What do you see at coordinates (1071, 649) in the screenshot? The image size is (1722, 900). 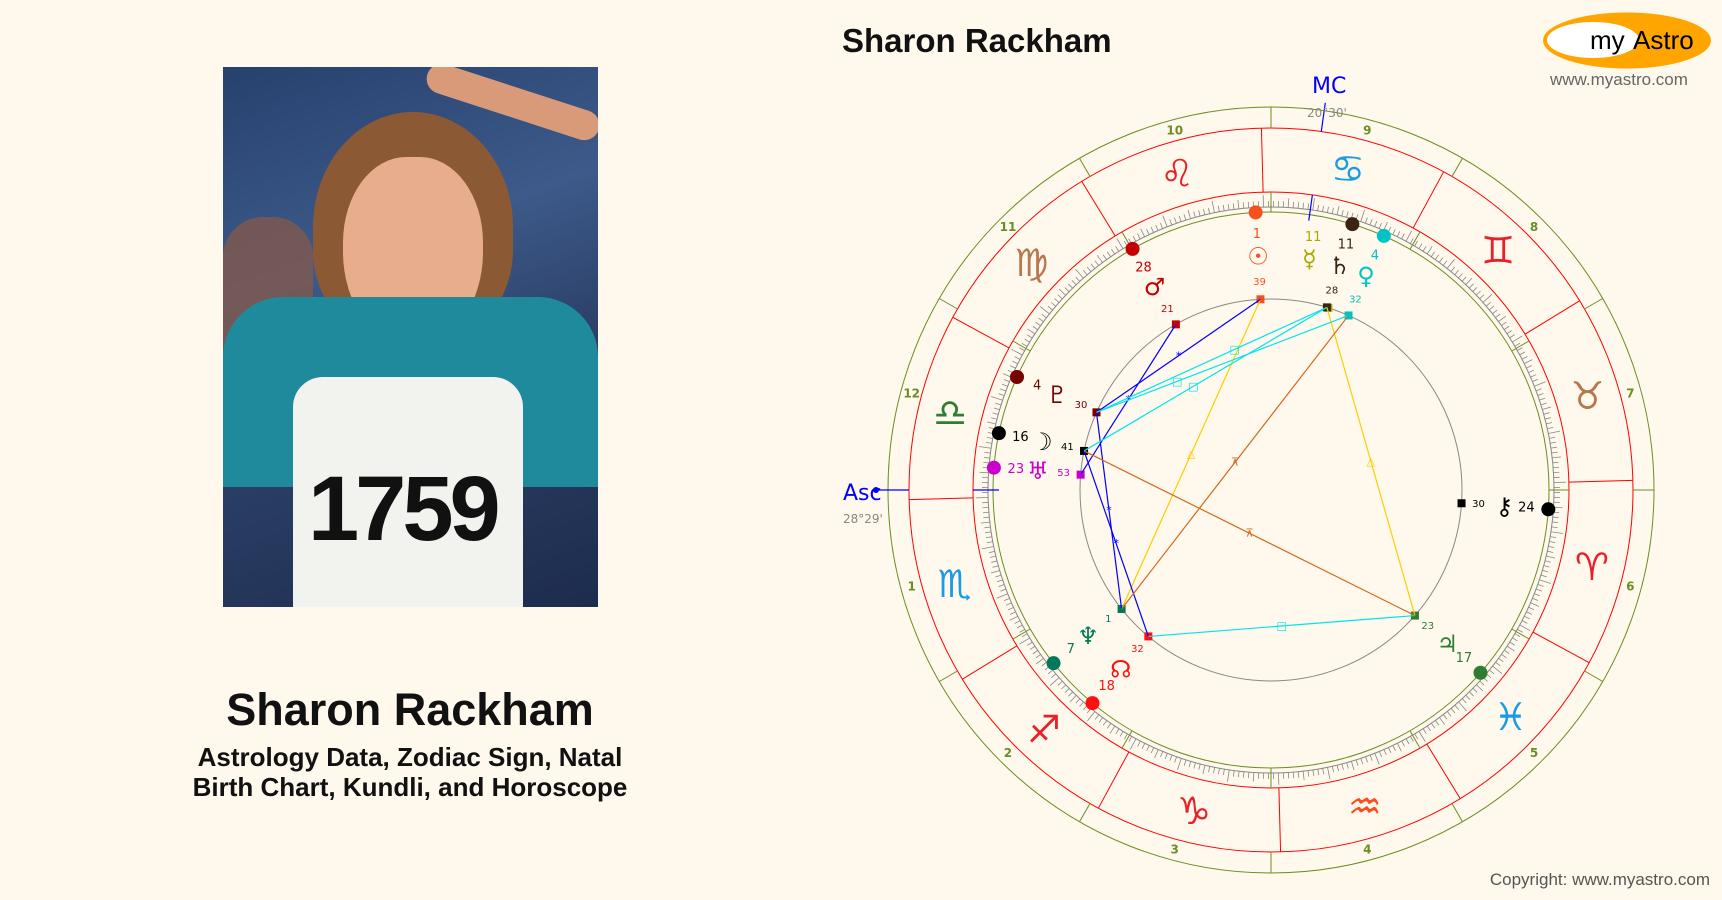 I see `neptune-degree: 7` at bounding box center [1071, 649].